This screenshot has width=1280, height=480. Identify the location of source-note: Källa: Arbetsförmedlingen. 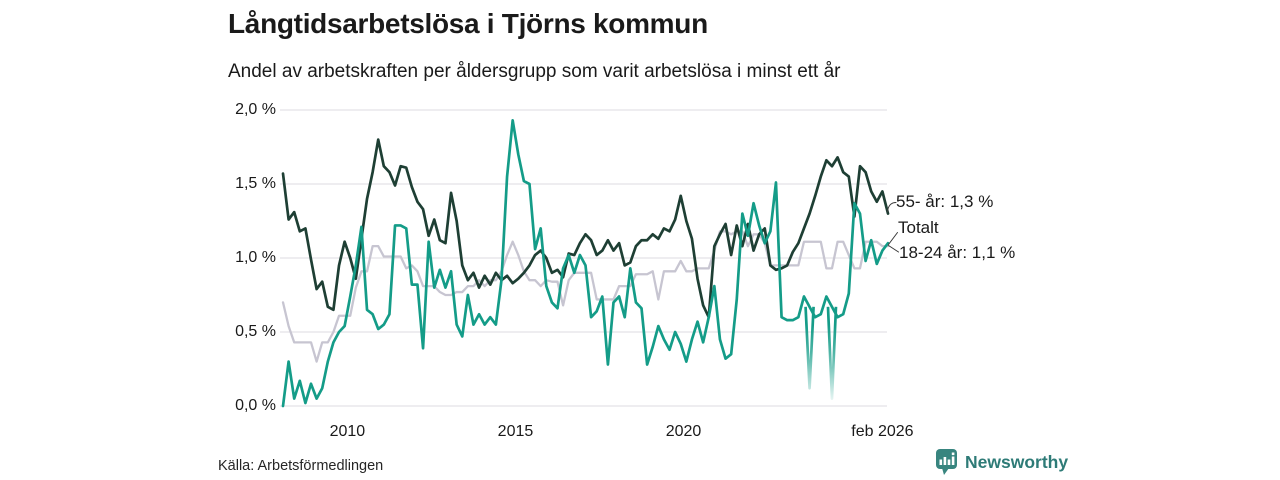
(301, 466).